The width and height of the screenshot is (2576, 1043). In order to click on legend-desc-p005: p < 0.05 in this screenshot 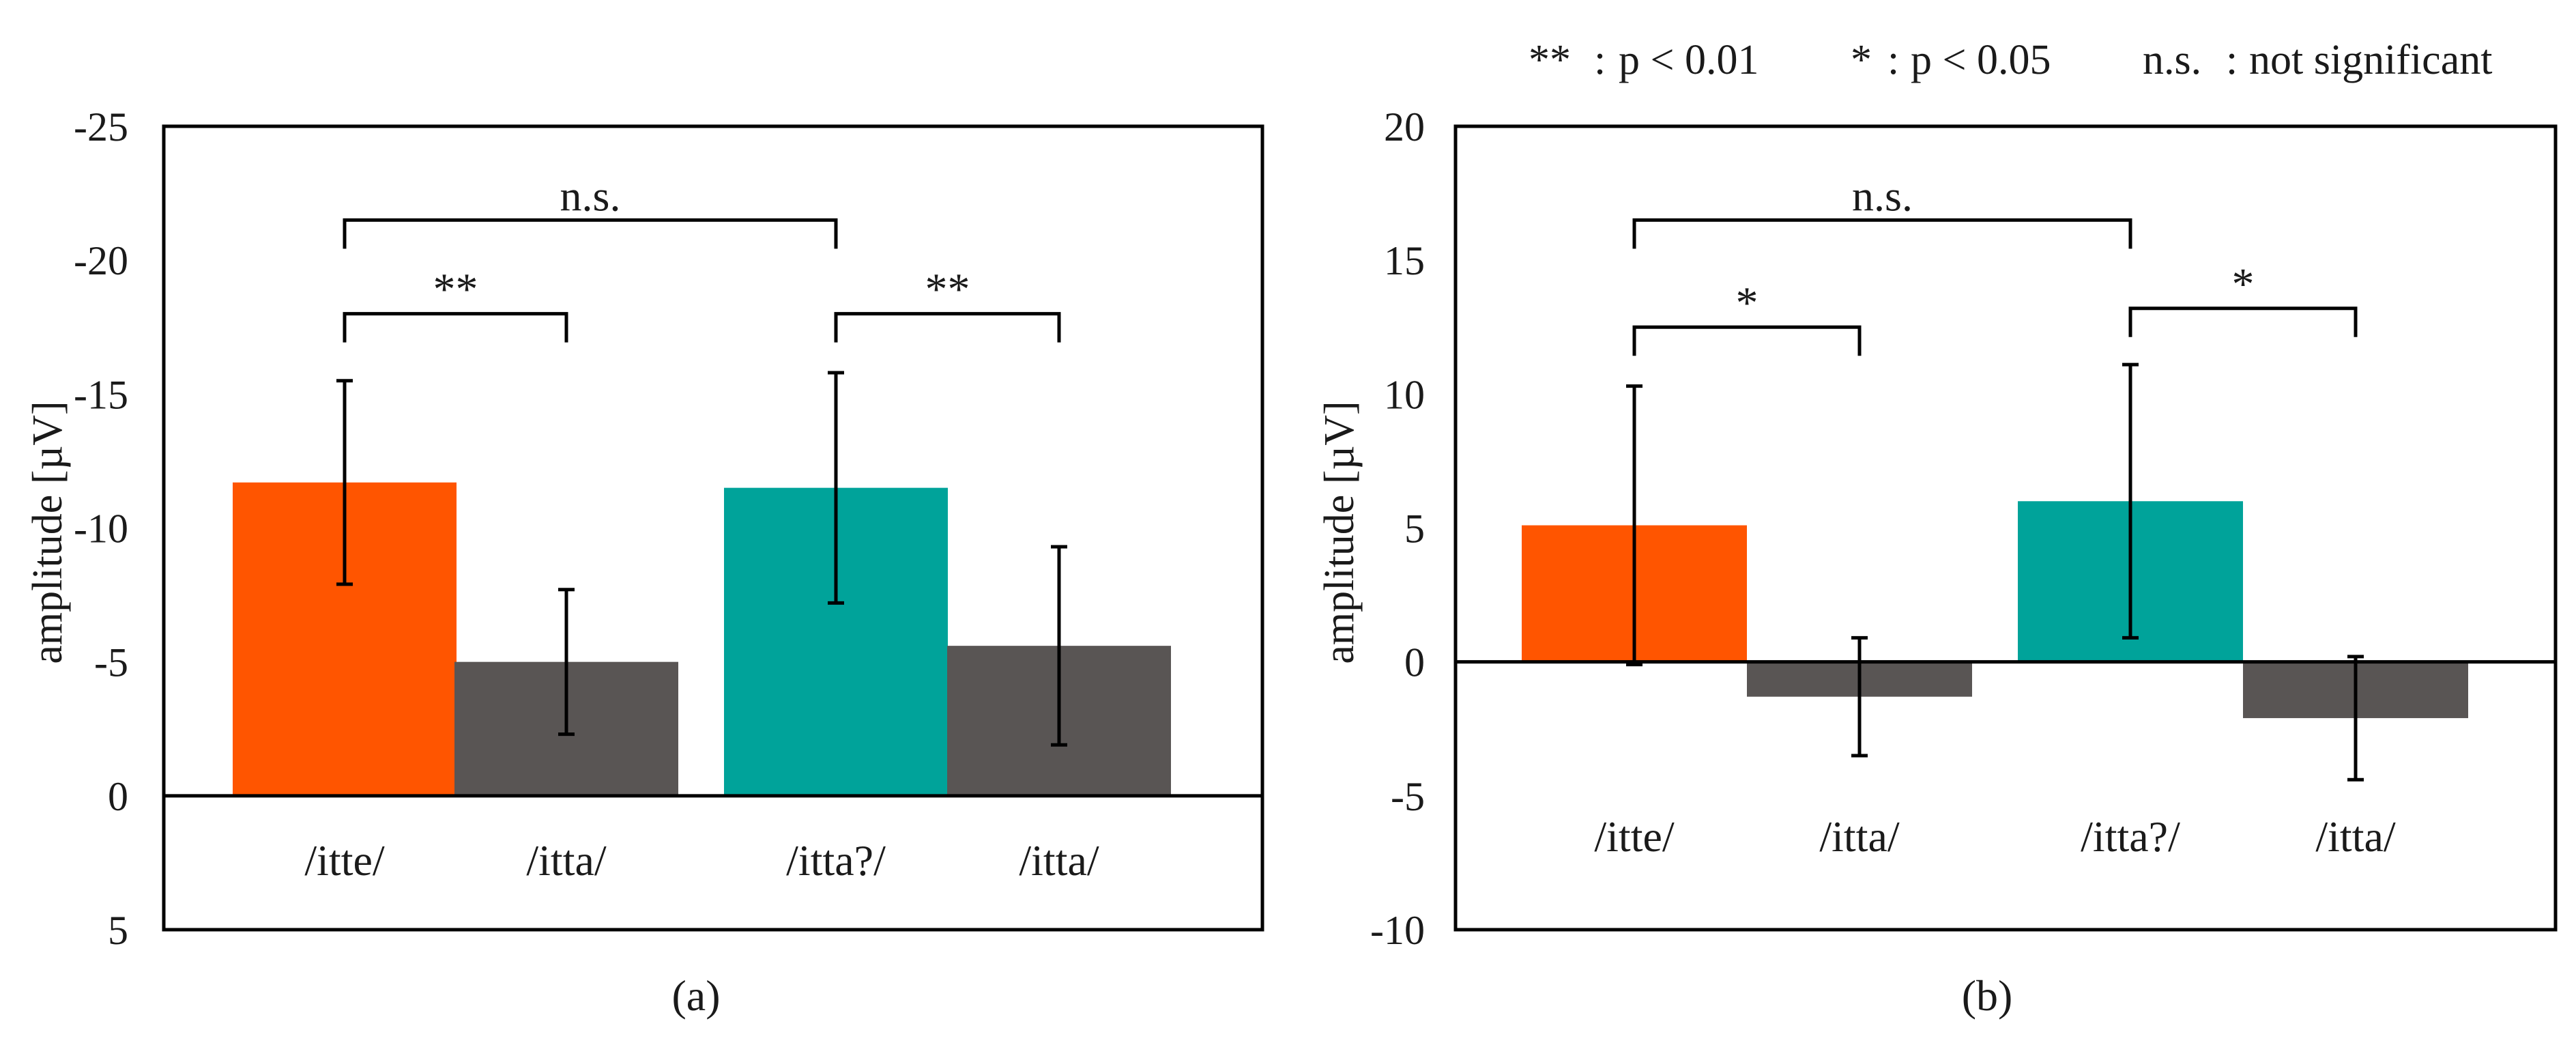, I will do `click(1981, 60)`.